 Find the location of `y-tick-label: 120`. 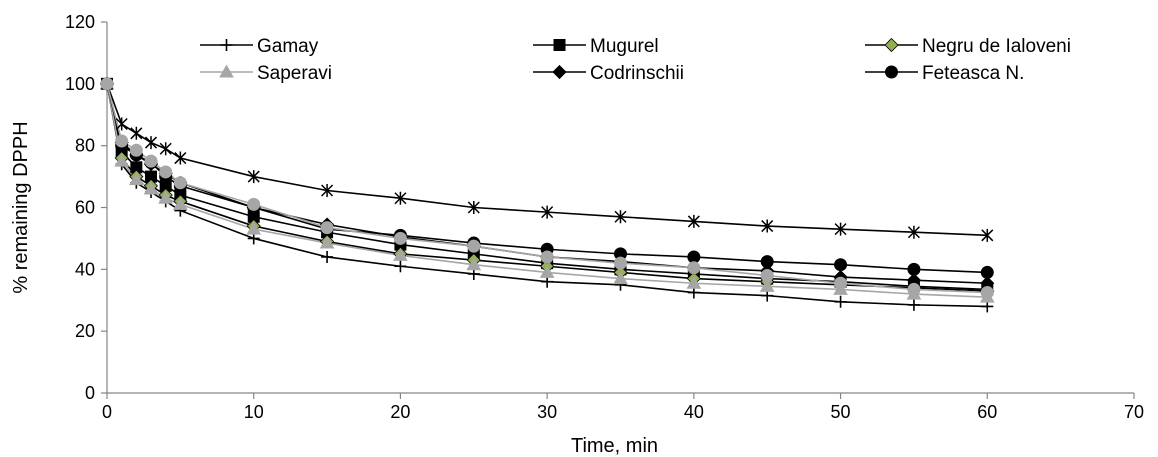

y-tick-label: 120 is located at coordinates (80, 22).